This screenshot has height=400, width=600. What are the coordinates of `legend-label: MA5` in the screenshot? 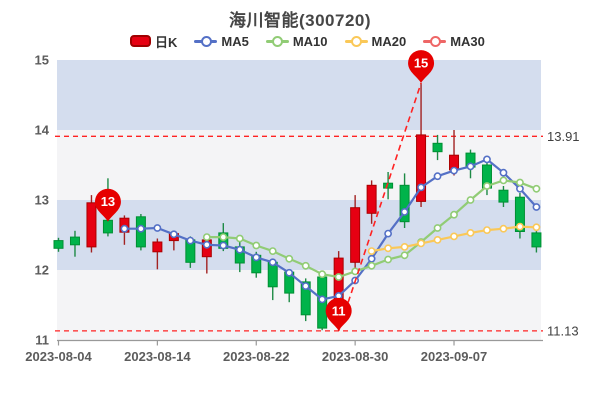 It's located at (235, 41).